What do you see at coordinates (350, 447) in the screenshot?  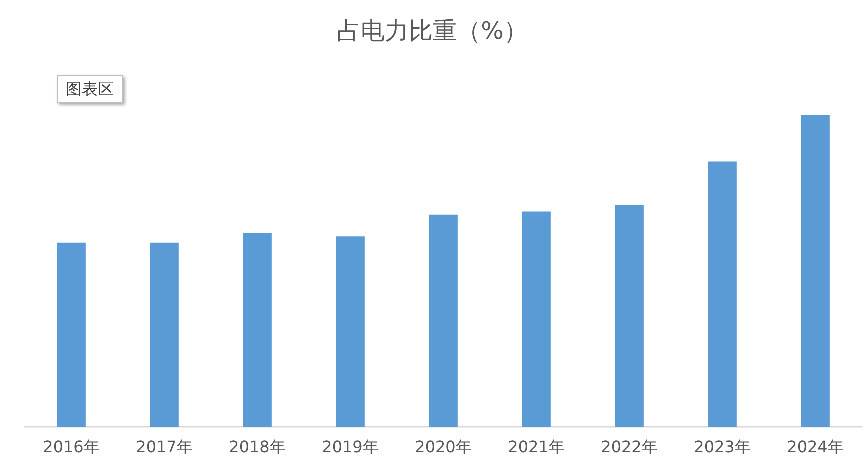 I see `x-tick-label: 2019年` at bounding box center [350, 447].